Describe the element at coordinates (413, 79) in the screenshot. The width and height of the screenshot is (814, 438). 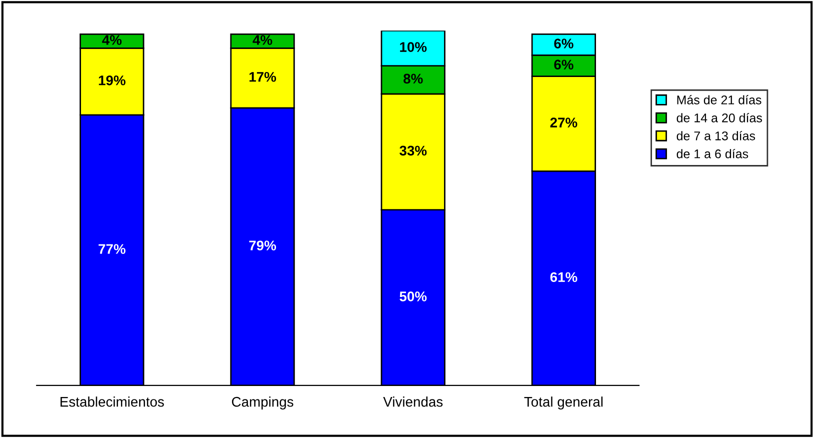
I see `data-label: 8%` at that location.